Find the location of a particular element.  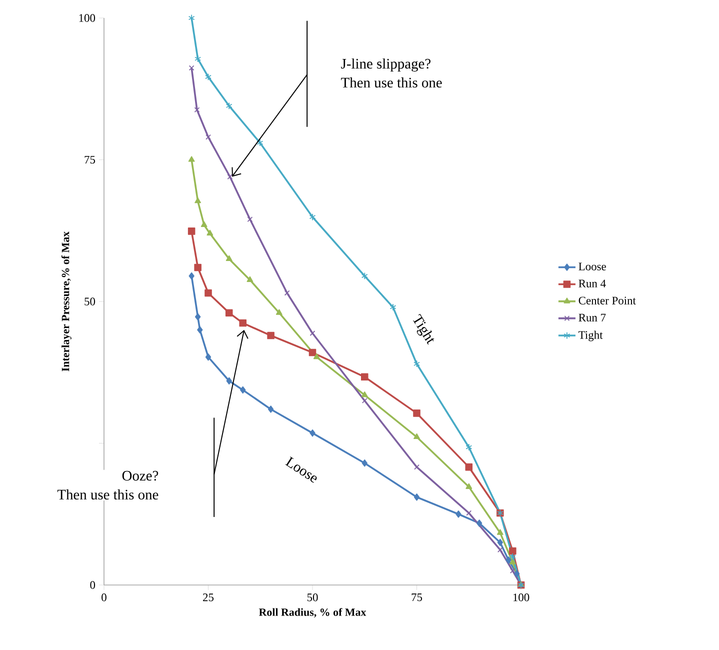

x-tick-label: 75 is located at coordinates (417, 598).